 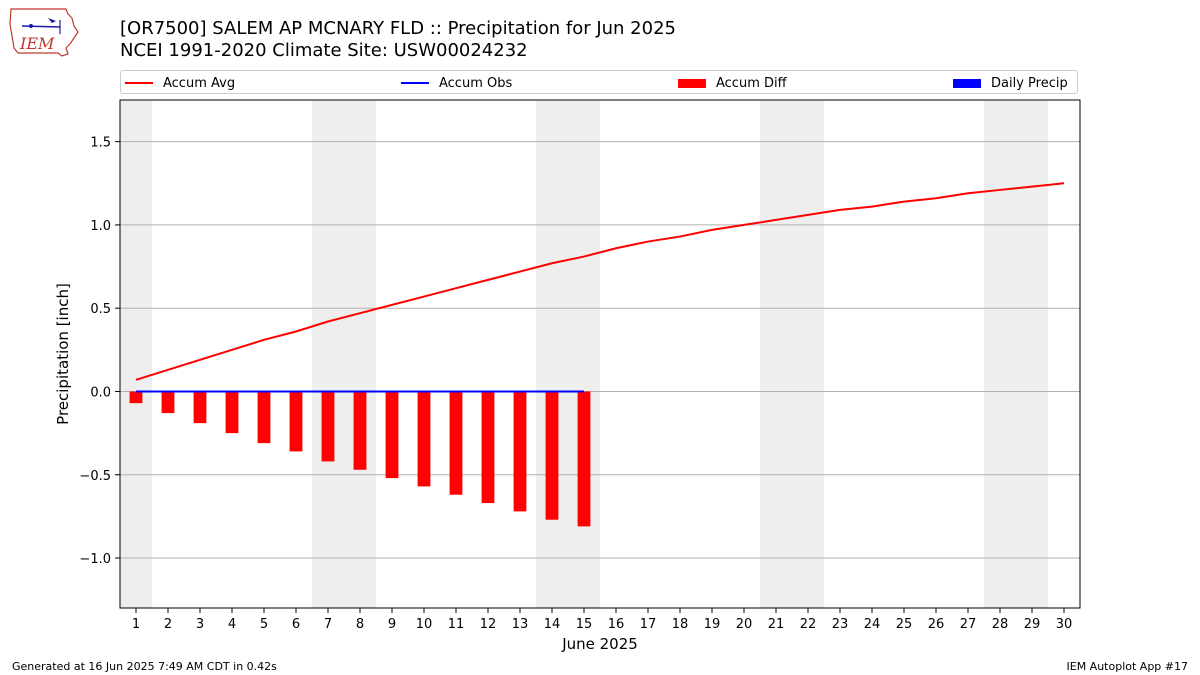 What do you see at coordinates (599, 644) in the screenshot?
I see `x-axis-label: June 2025` at bounding box center [599, 644].